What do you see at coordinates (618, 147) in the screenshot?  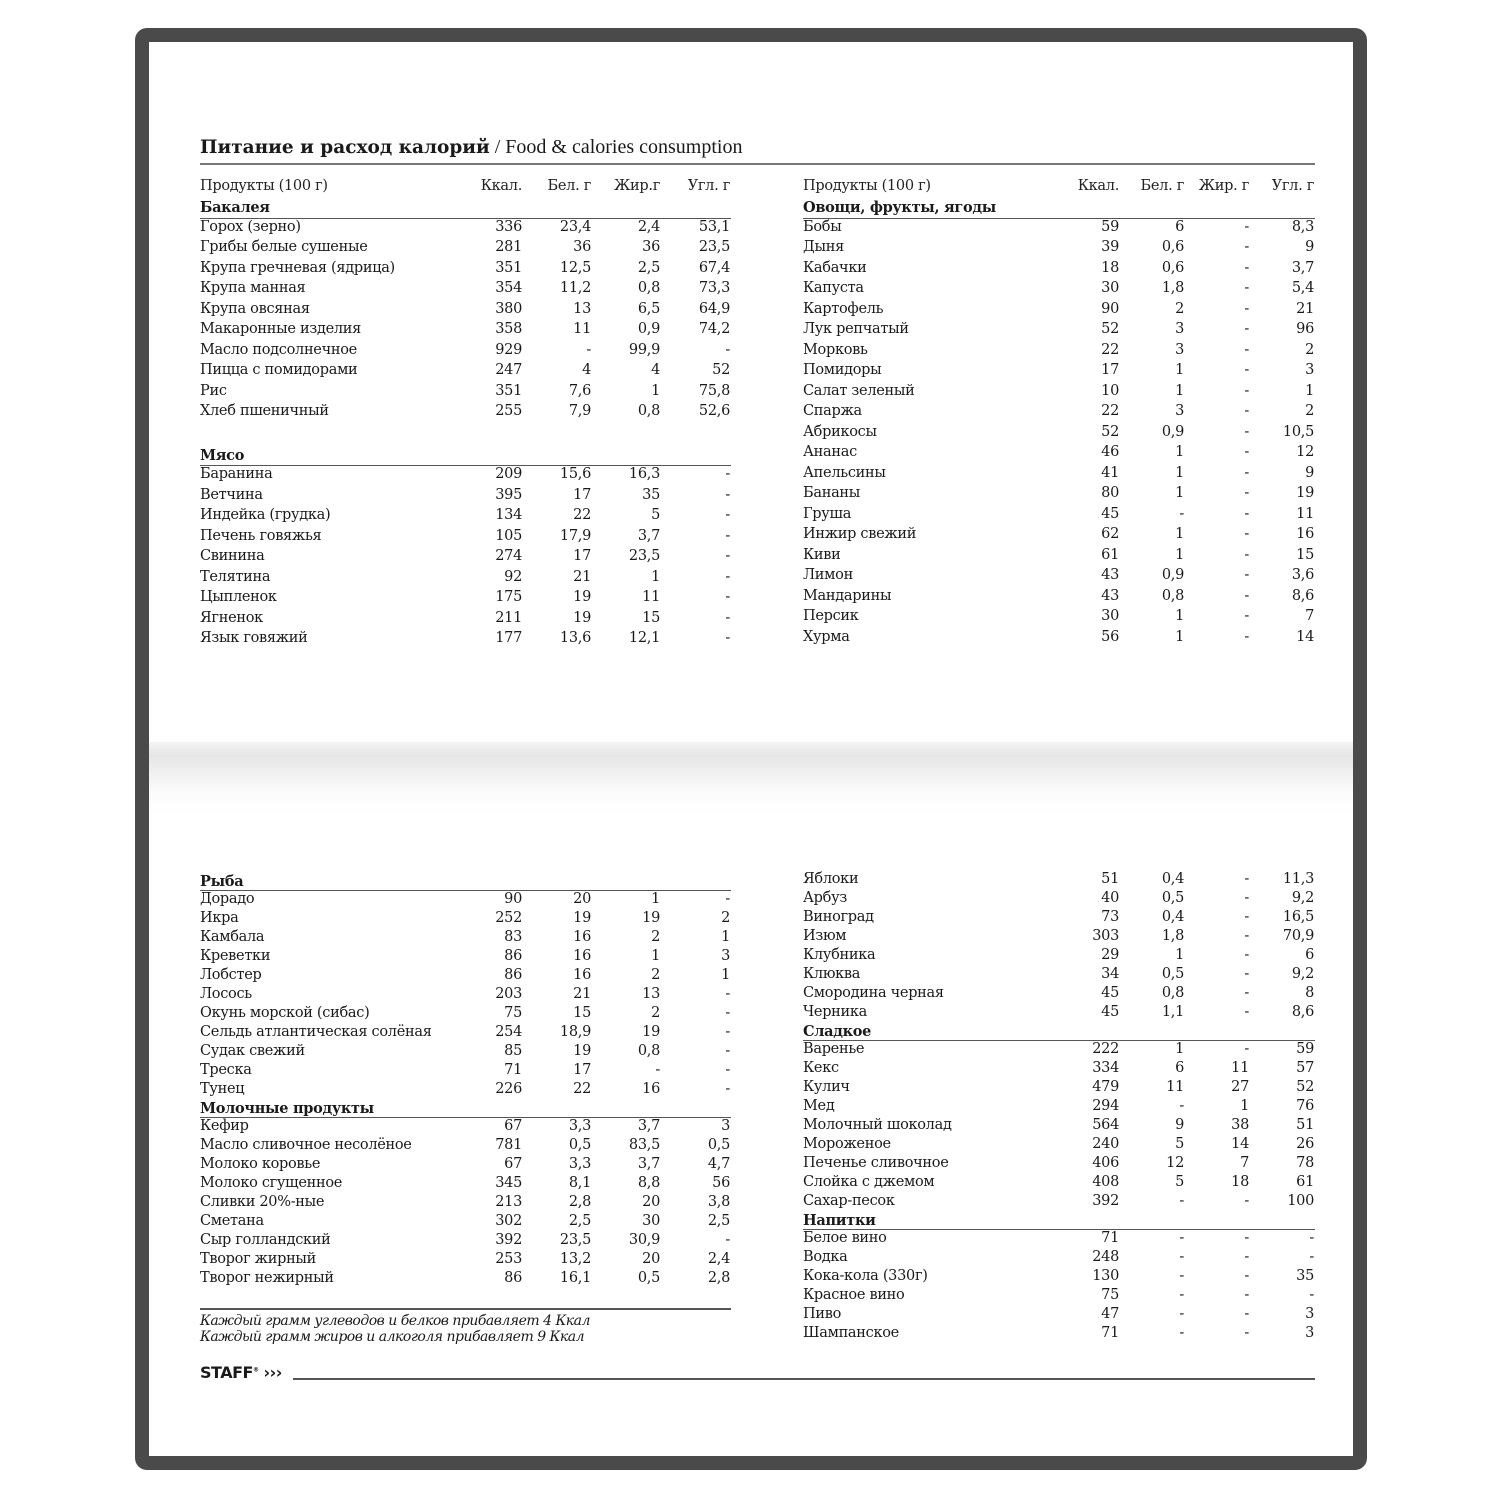 I see `title-en: / Food & calories consumption` at bounding box center [618, 147].